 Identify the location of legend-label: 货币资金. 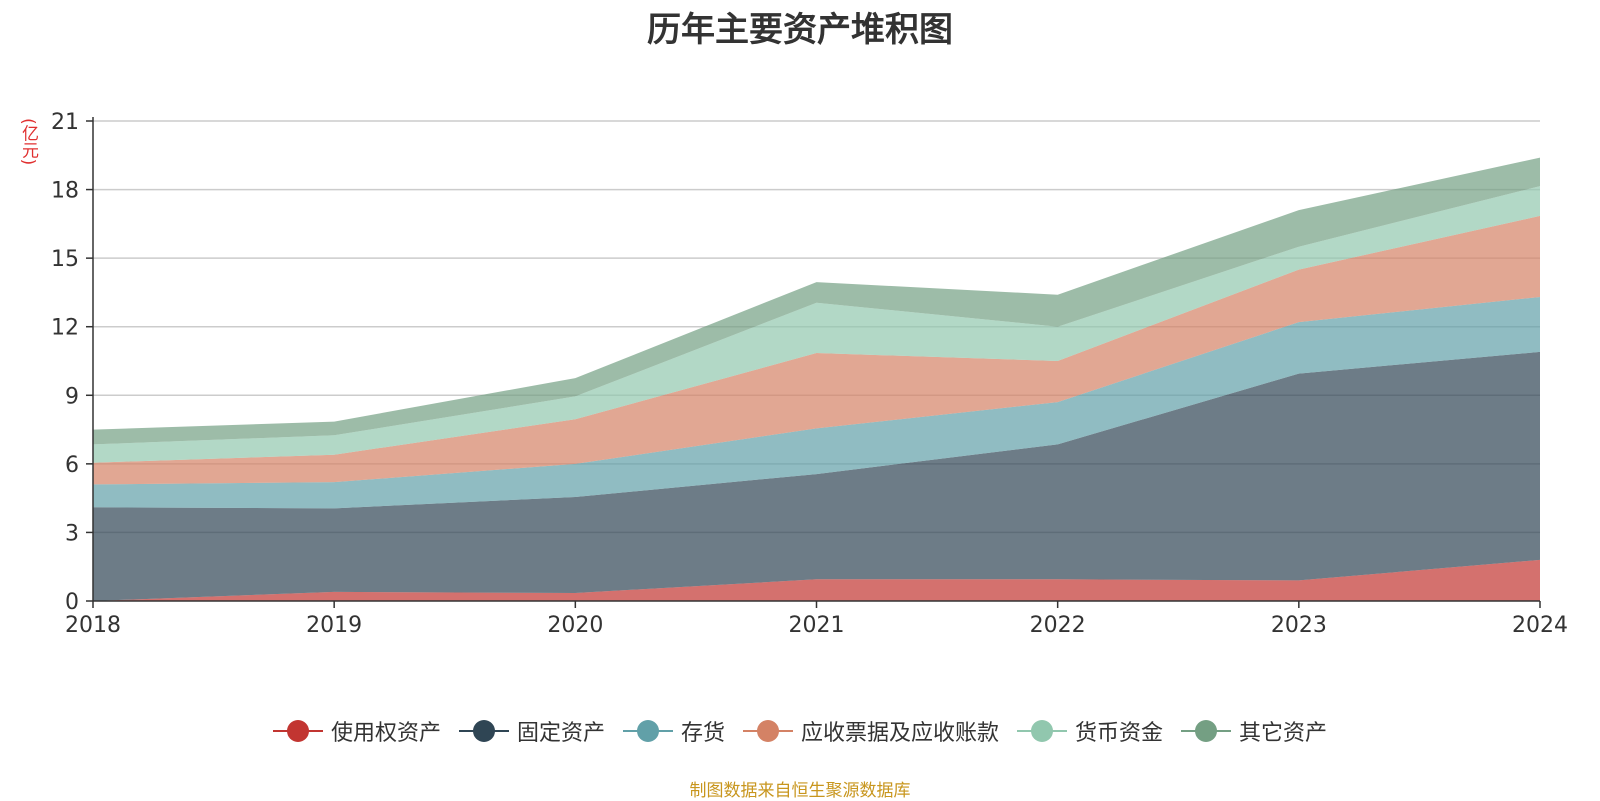
(1119, 733).